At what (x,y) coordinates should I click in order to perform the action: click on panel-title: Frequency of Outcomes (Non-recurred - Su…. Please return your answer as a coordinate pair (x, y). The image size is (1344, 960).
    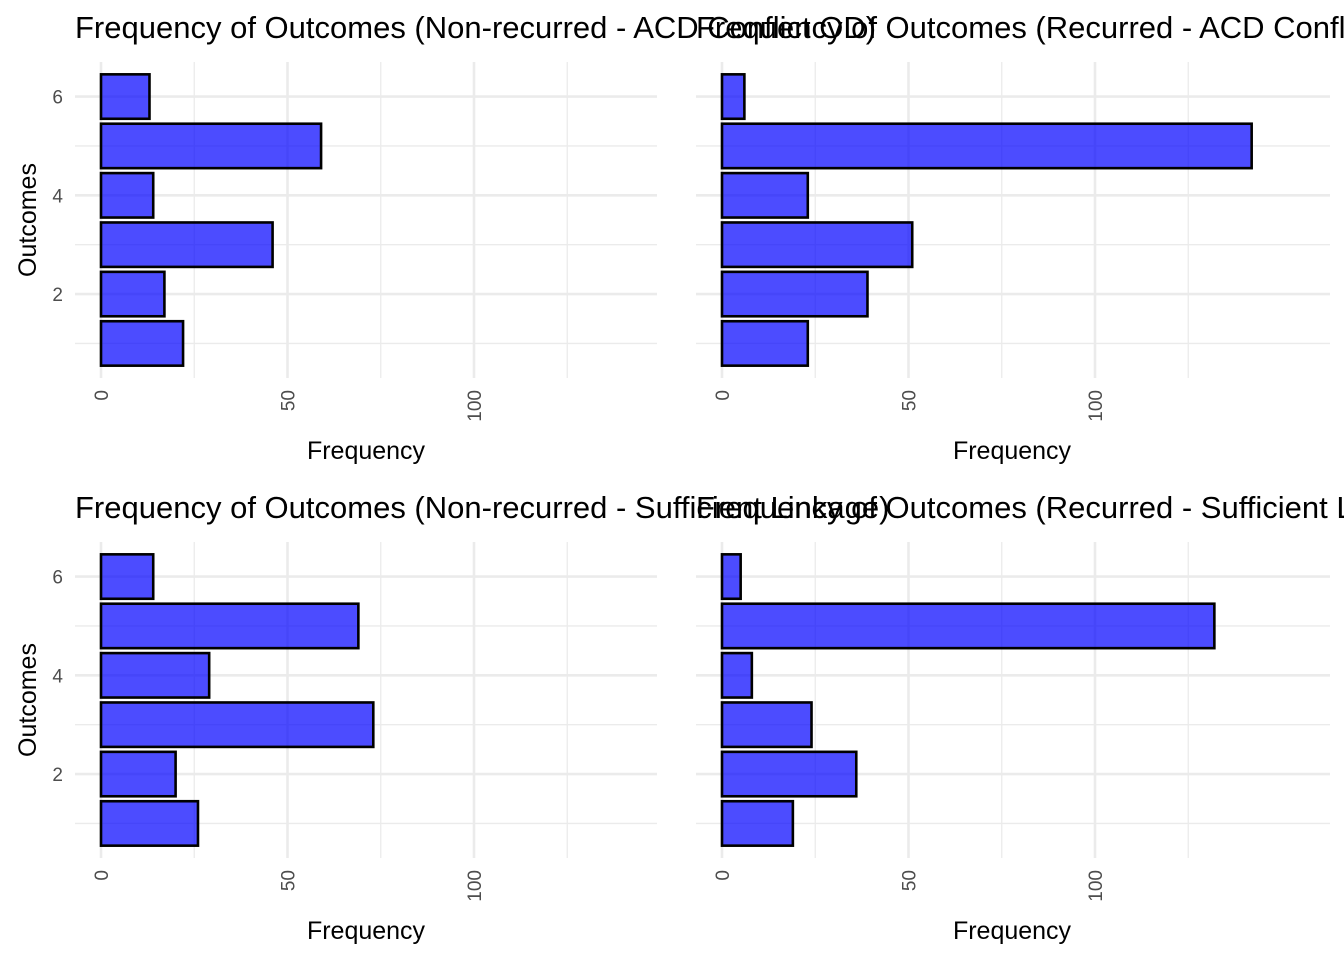
    Looking at the image, I should click on (482, 507).